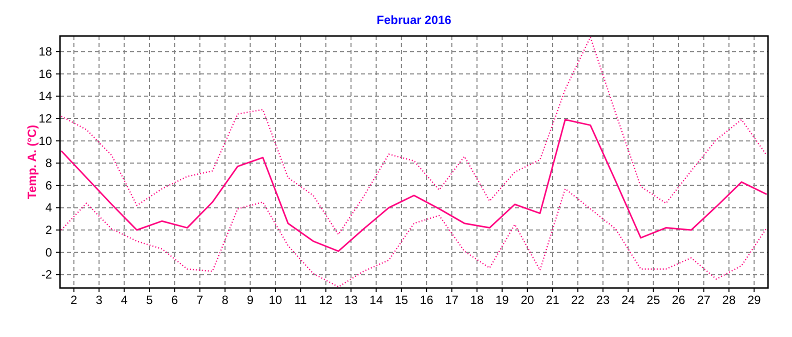 The image size is (792, 337). What do you see at coordinates (427, 300) in the screenshot?
I see `x-tick-label: 16` at bounding box center [427, 300].